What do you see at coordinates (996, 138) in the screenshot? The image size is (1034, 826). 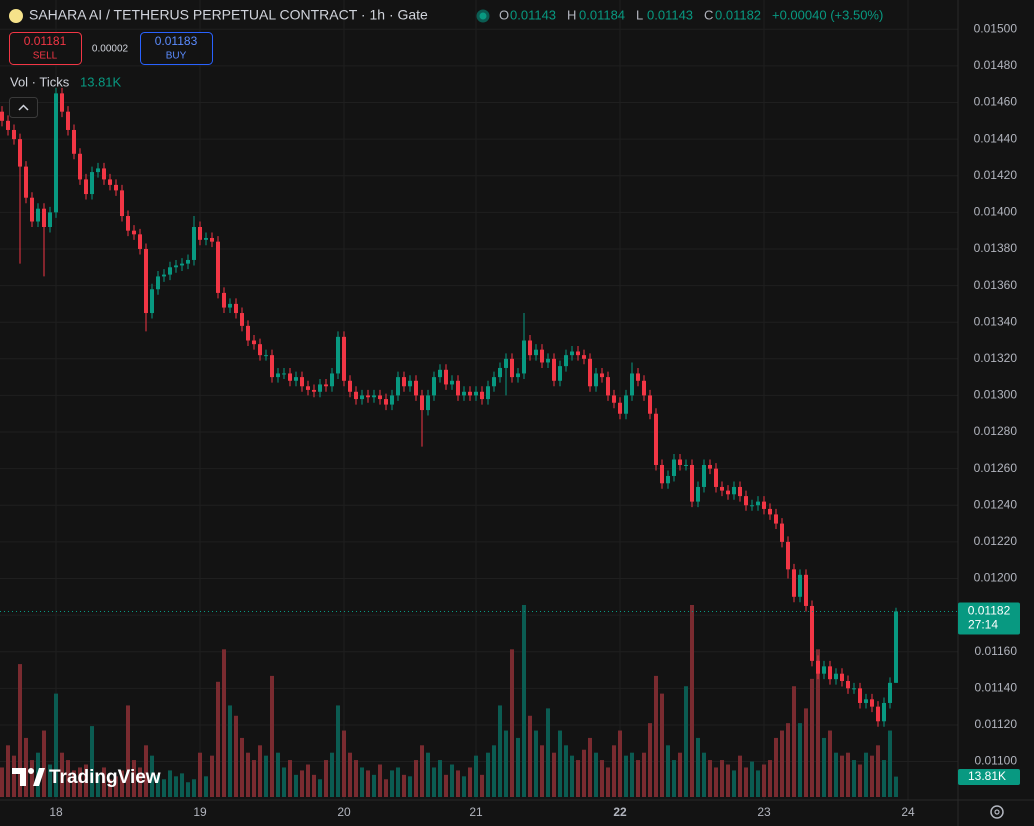 I see `y-tick-label: 0.01440` at bounding box center [996, 138].